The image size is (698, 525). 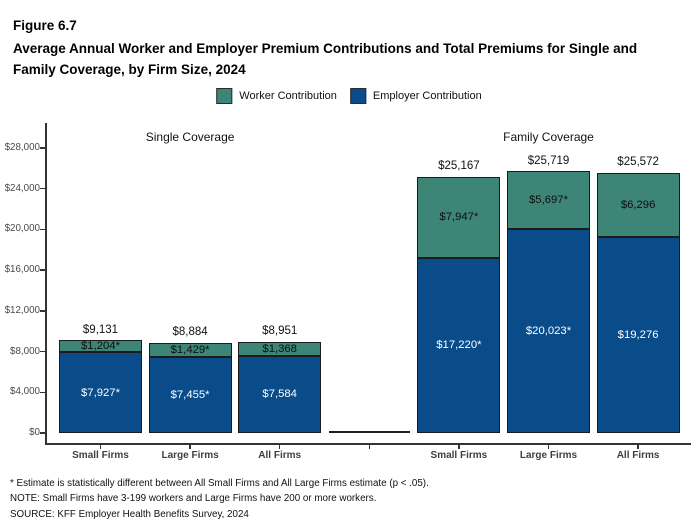 I want to click on employer-contribution-segment-label: $20,023*, so click(x=548, y=331).